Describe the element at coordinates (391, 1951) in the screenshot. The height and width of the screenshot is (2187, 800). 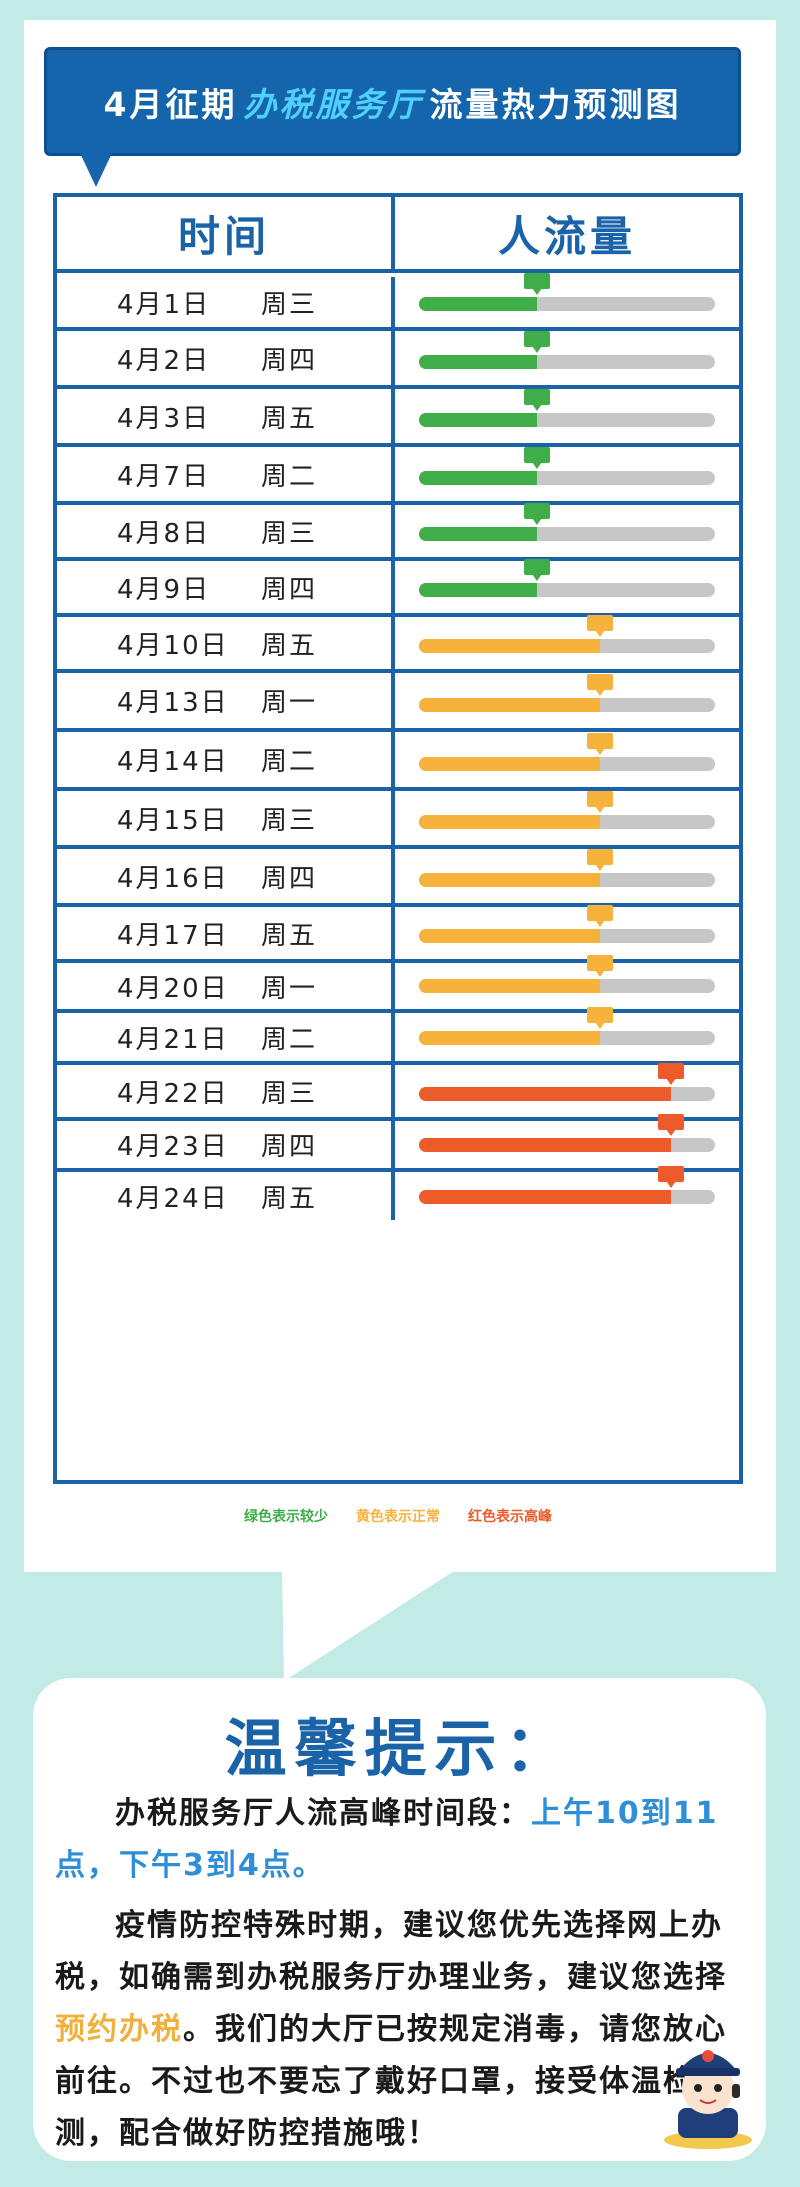
I see `tip-p2-a: 疫情防控特殊时期，建议您优先选择网上办税，如确需到办税服务厅办理业务，建议您选择` at that location.